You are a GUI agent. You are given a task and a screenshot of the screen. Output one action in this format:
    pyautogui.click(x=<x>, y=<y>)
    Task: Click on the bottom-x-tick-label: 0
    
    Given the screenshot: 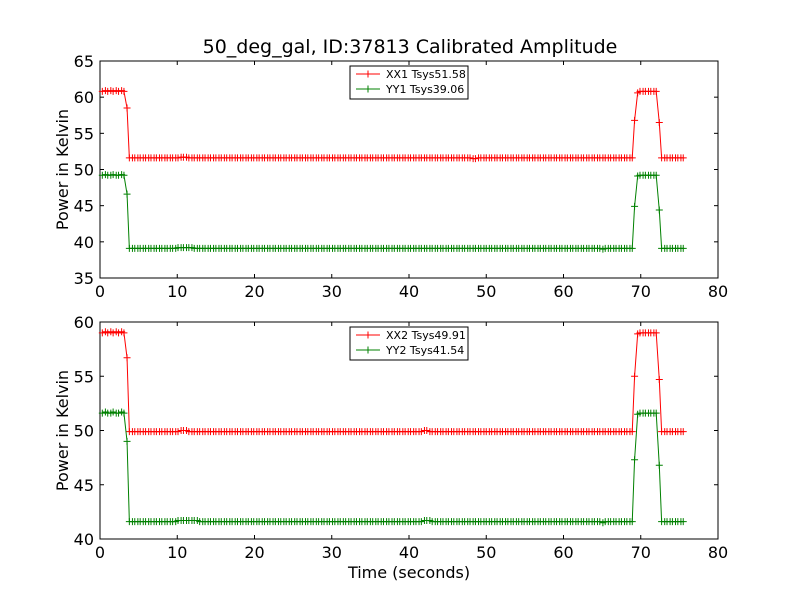 What is the action you would take?
    pyautogui.click(x=100, y=552)
    